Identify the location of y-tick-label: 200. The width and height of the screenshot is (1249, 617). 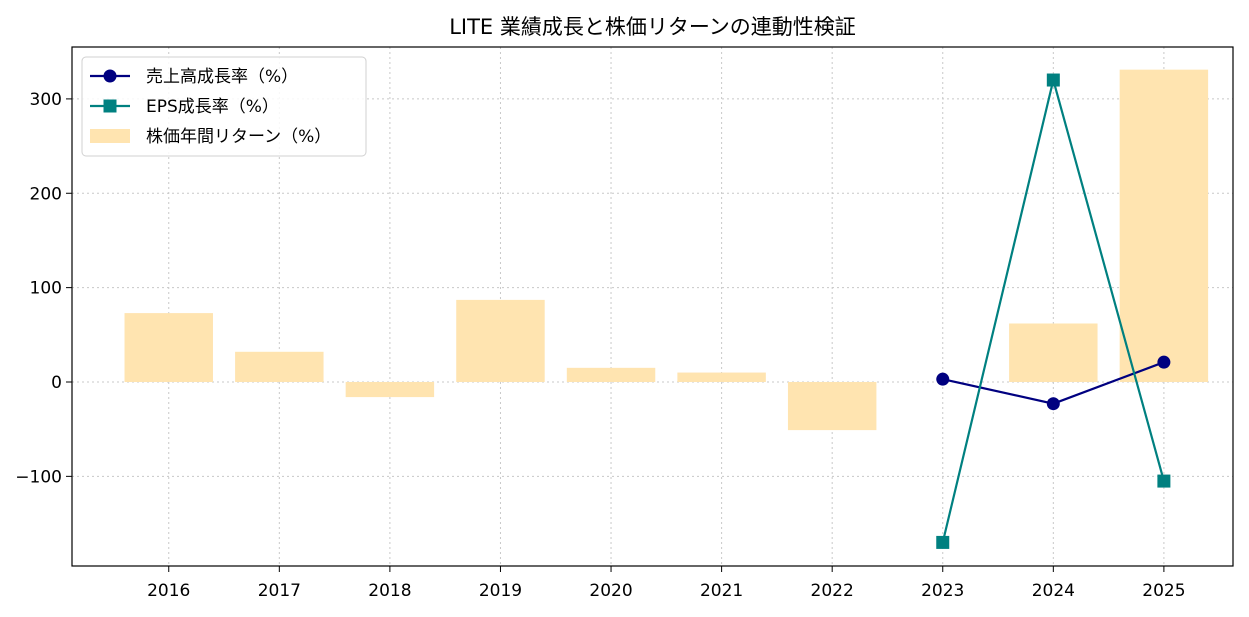
(46, 194).